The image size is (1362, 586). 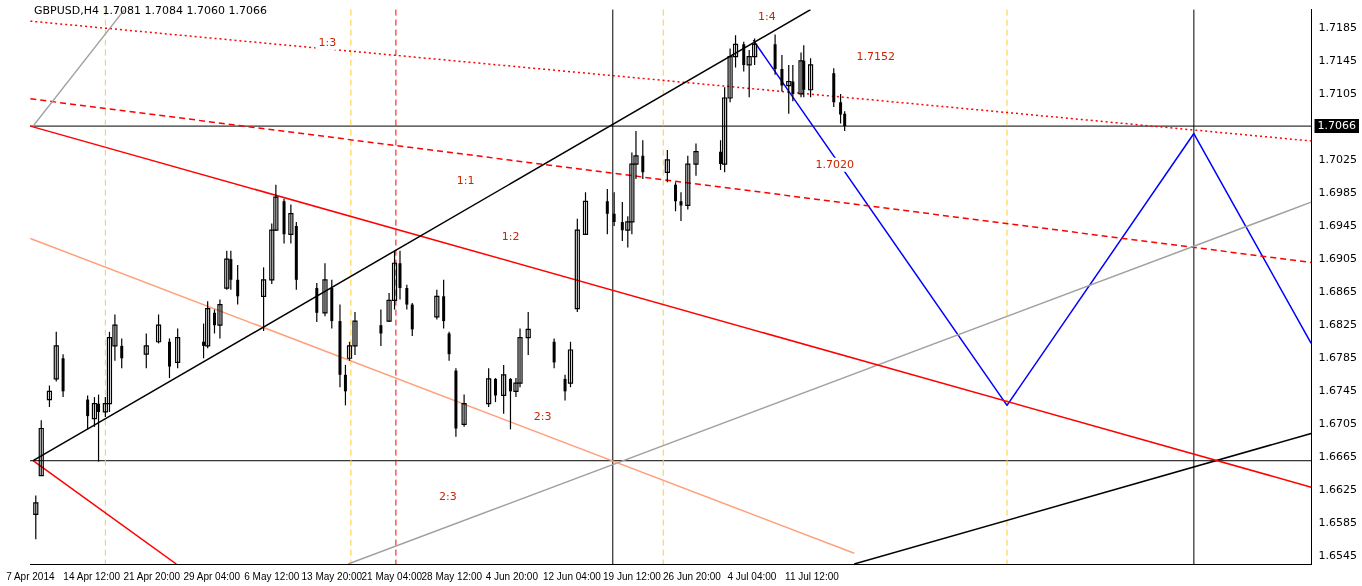 What do you see at coordinates (272, 576) in the screenshot?
I see `x-tick-label: 6 May 12:00` at bounding box center [272, 576].